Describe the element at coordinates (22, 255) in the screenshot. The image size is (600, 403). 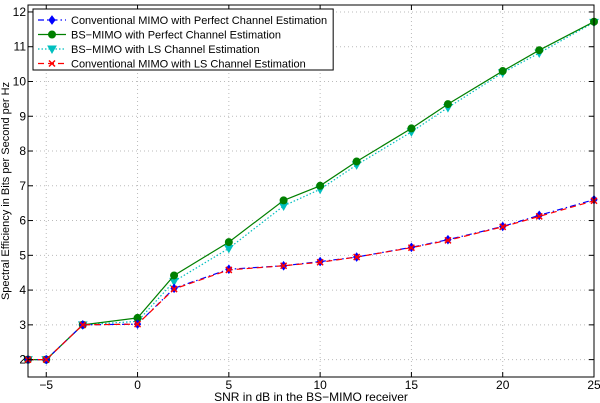
I see `y-tick-label: 5` at that location.